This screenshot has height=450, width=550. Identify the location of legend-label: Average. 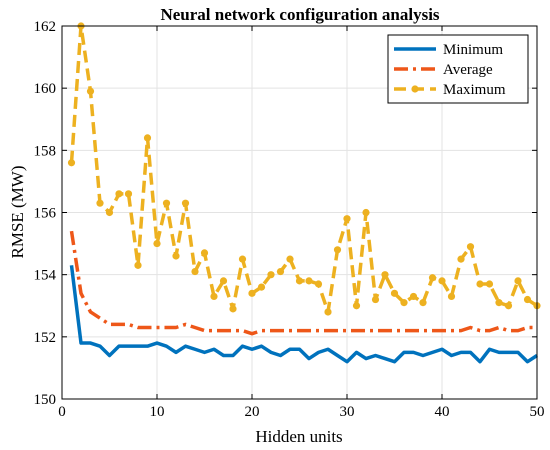
(468, 70).